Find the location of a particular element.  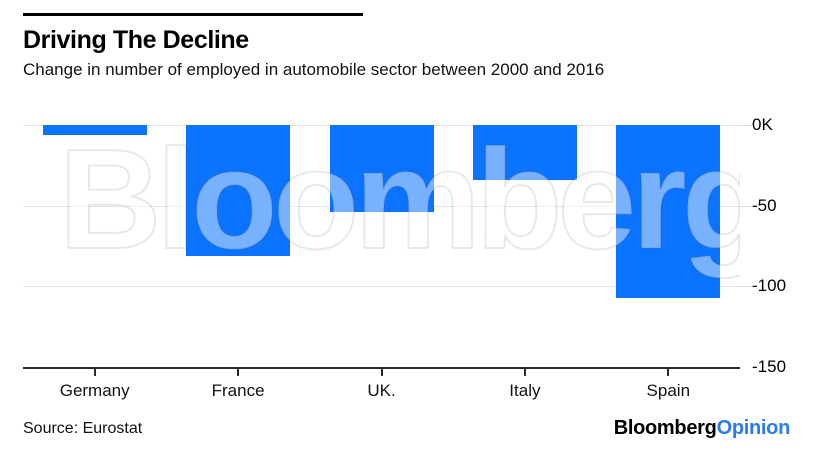

bar-uk is located at coordinates (381, 169).